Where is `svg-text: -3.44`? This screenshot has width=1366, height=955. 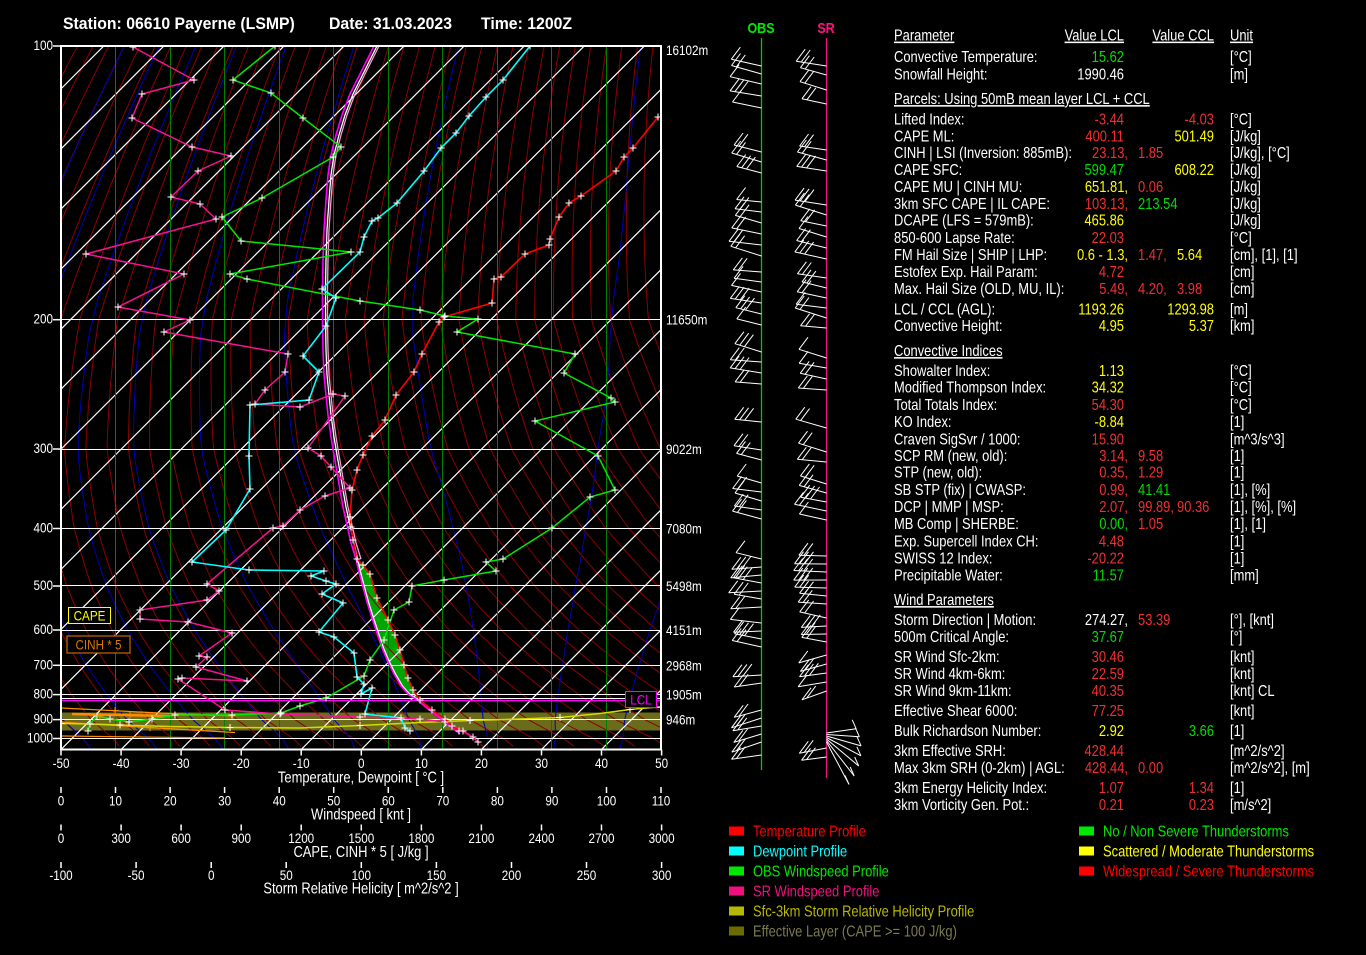
svg-text: -3.44 is located at coordinates (1110, 119).